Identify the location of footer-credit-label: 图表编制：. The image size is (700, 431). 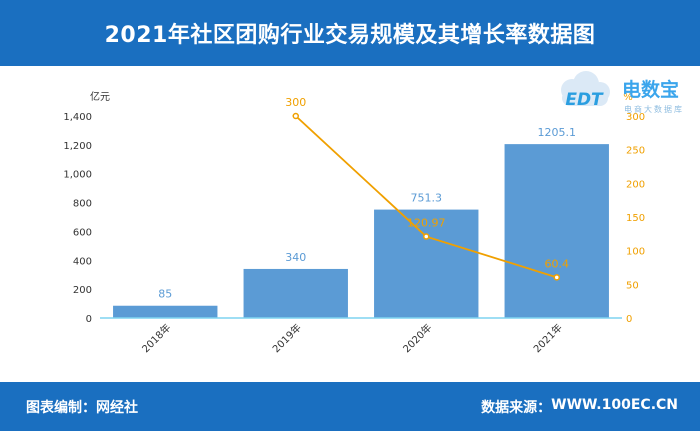
(61, 407).